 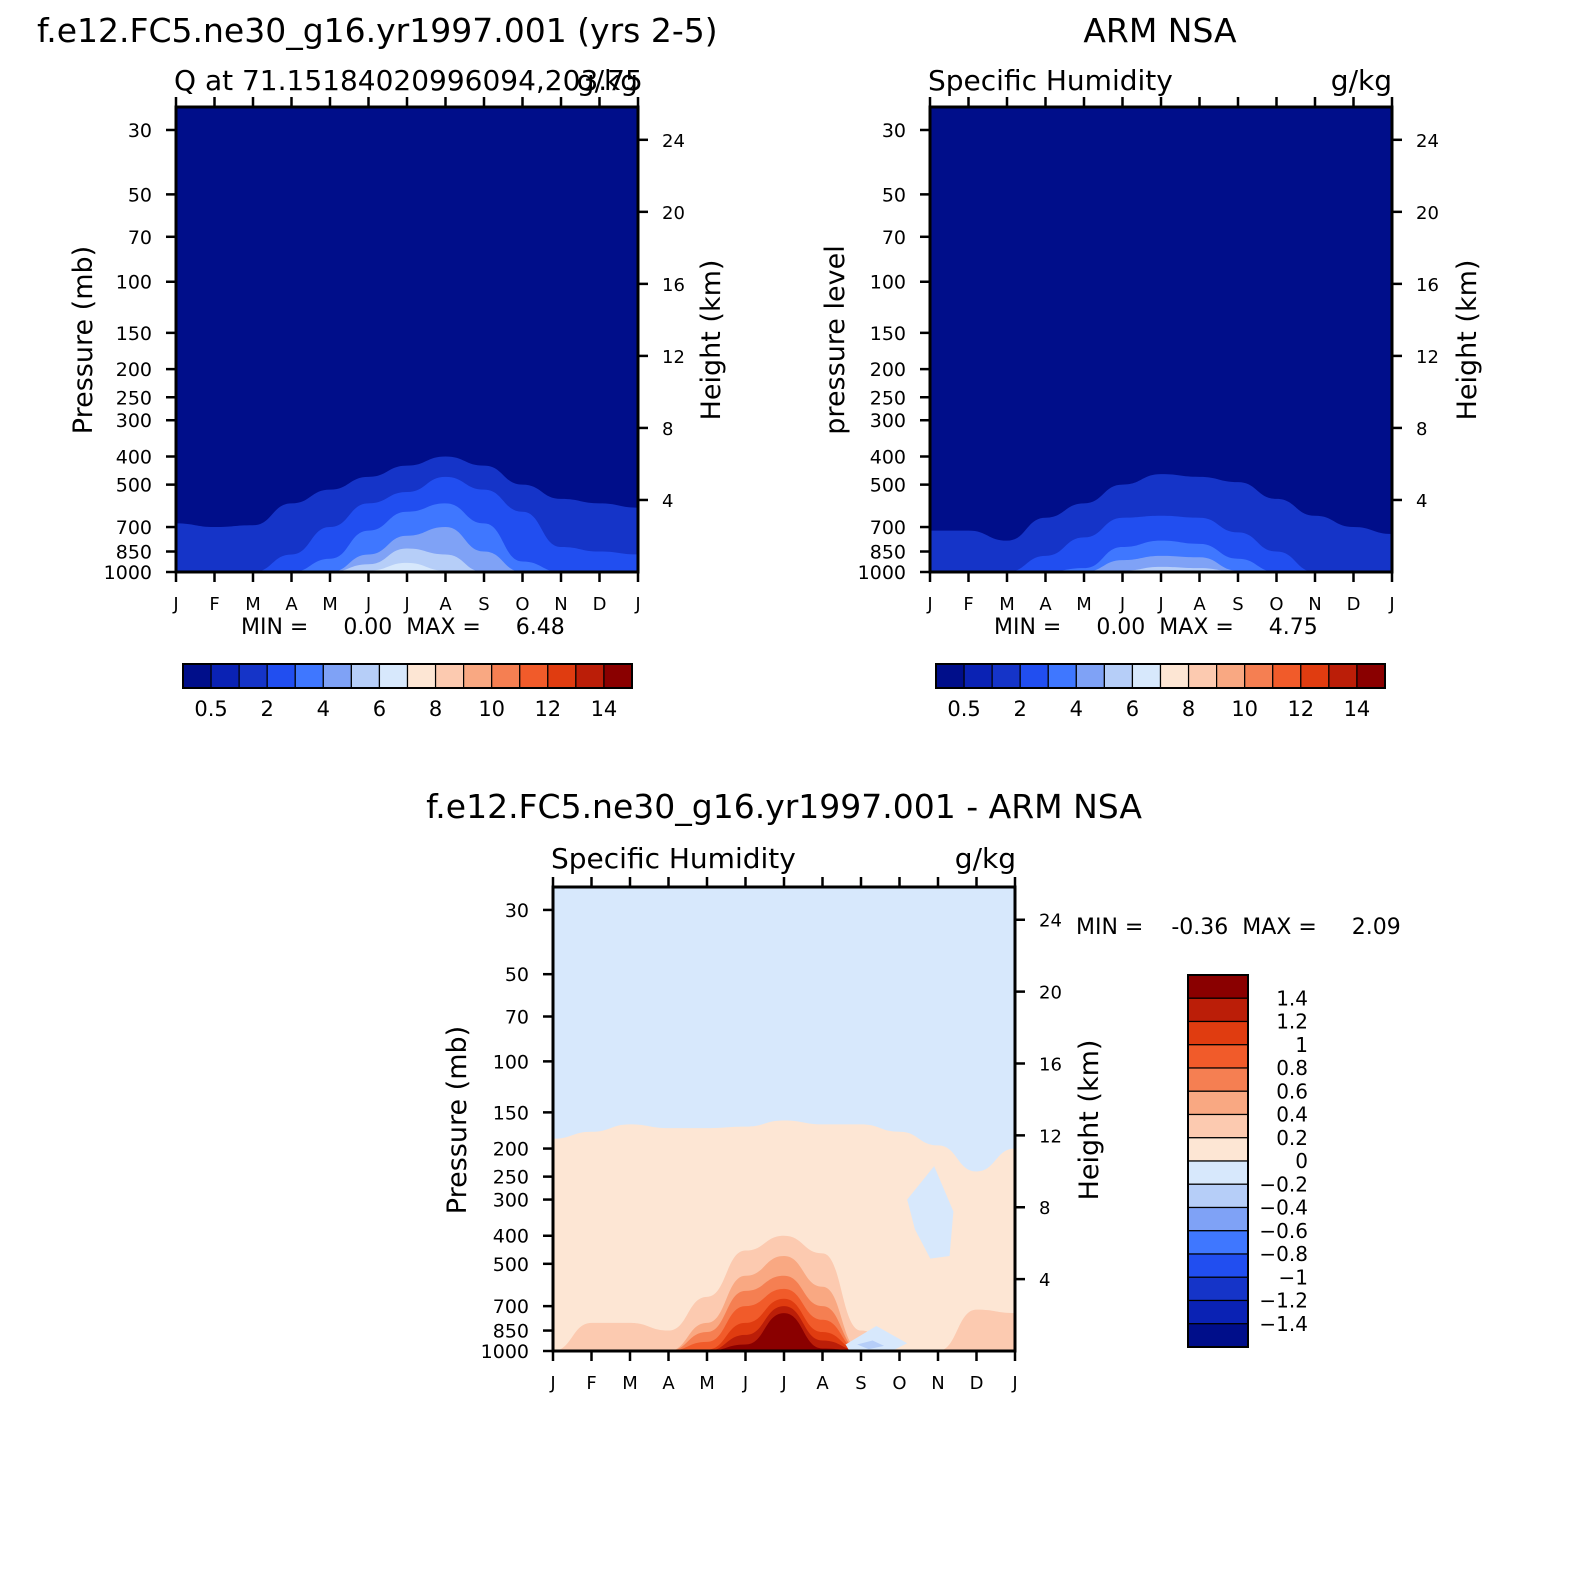 I want to click on y-tick-label: 300, so click(x=134, y=421).